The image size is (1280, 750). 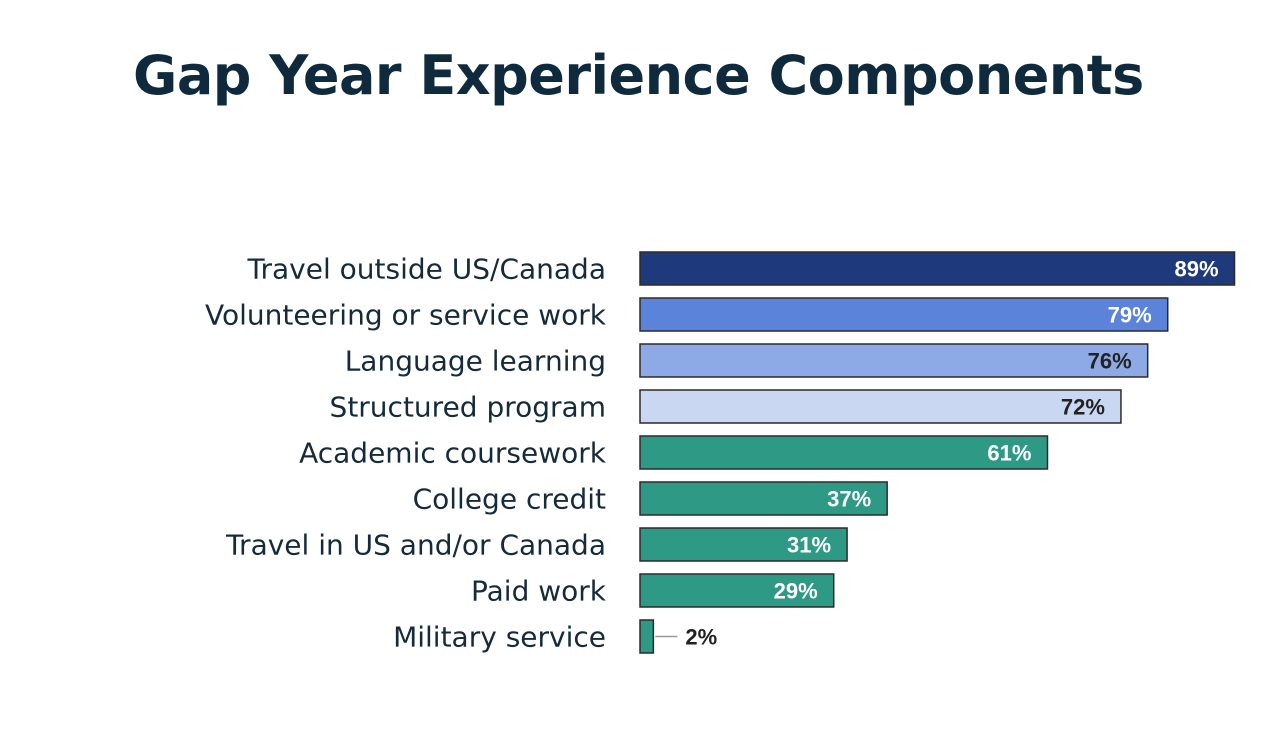 I want to click on bar-volunteering-or-service-work, so click(x=904, y=314).